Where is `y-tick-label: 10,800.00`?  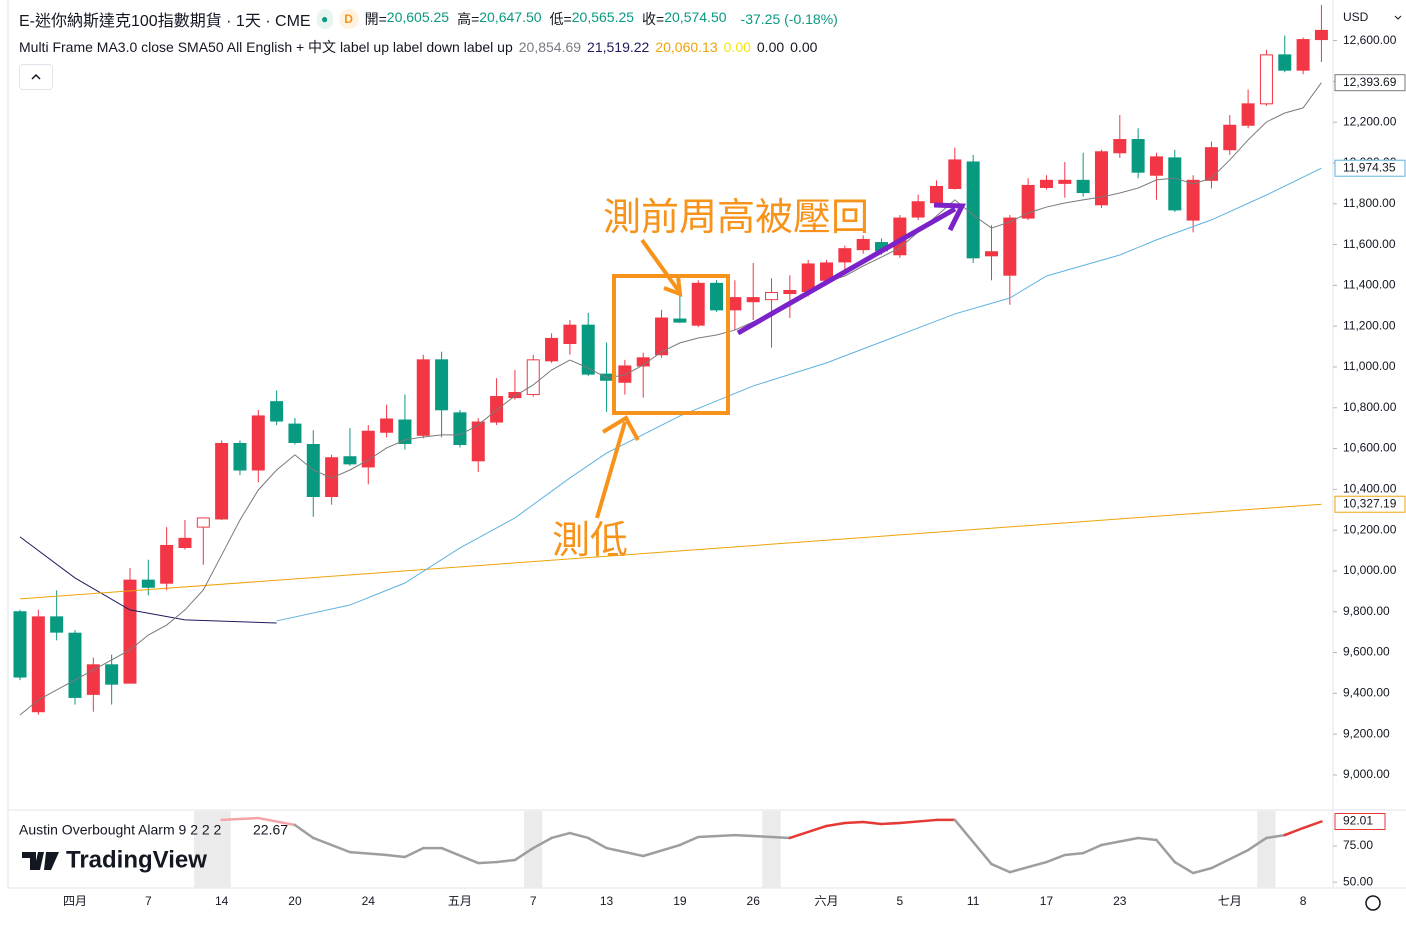 y-tick-label: 10,800.00 is located at coordinates (1370, 407).